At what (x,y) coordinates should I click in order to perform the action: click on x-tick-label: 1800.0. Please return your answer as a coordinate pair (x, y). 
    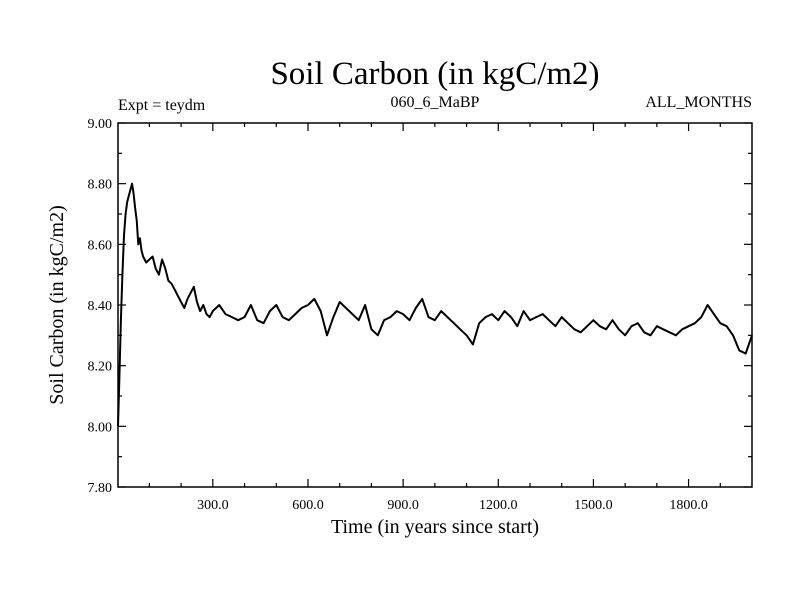
    Looking at the image, I should click on (688, 505).